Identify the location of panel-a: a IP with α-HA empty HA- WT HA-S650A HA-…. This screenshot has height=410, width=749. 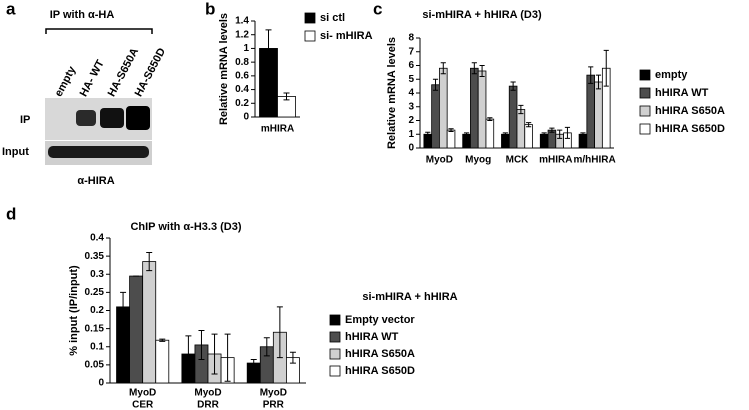
(85, 93).